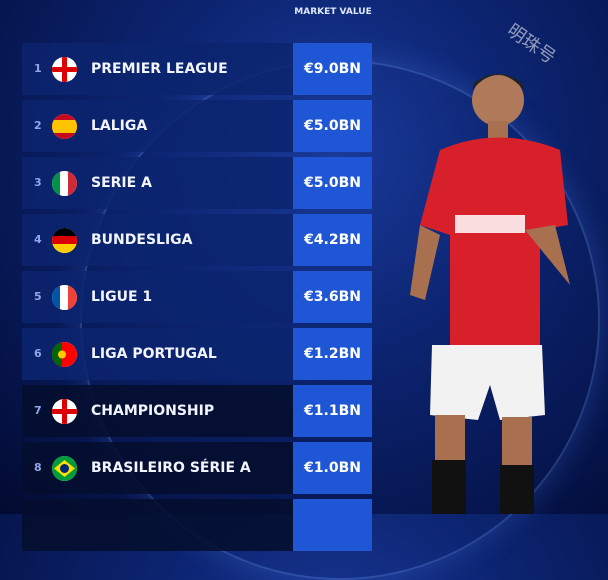 This screenshot has height=580, width=608. Describe the element at coordinates (64, 126) in the screenshot. I see `spain-flag-icon` at that location.